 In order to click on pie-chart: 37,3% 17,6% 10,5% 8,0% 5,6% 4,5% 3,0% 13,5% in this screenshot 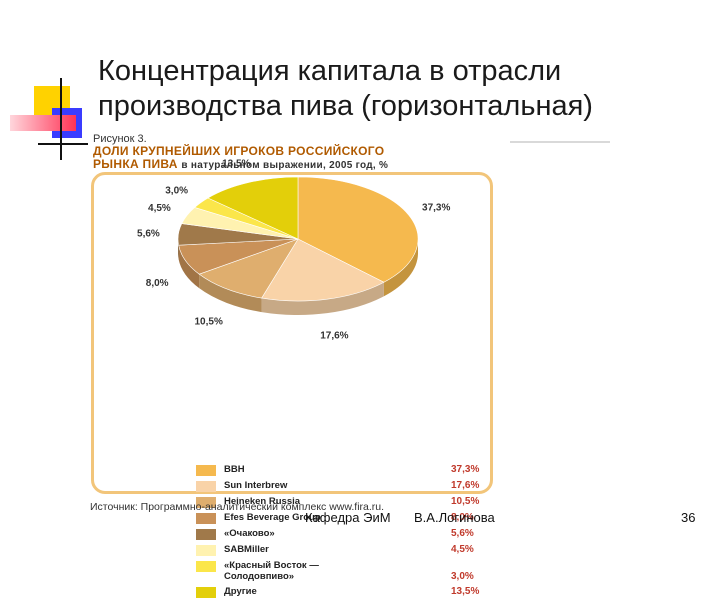, I will do `click(293, 249)`.